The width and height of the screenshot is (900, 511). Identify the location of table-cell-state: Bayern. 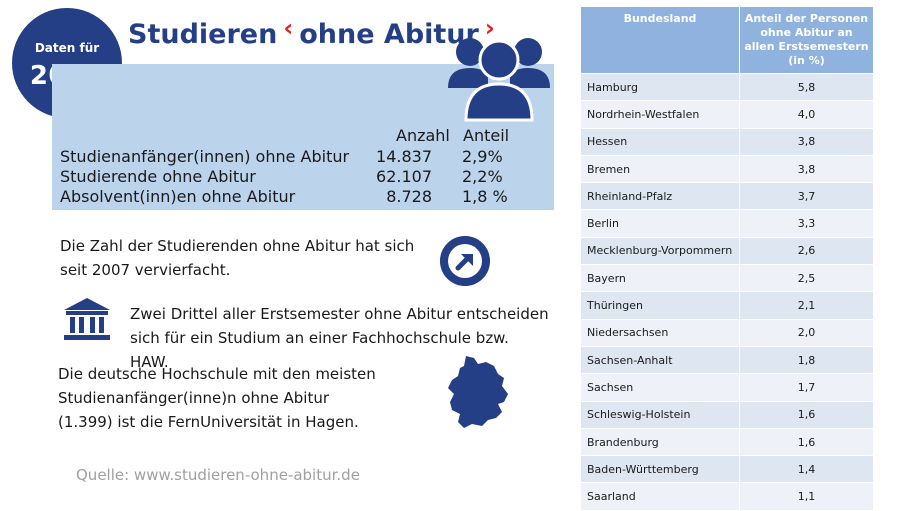
(660, 278).